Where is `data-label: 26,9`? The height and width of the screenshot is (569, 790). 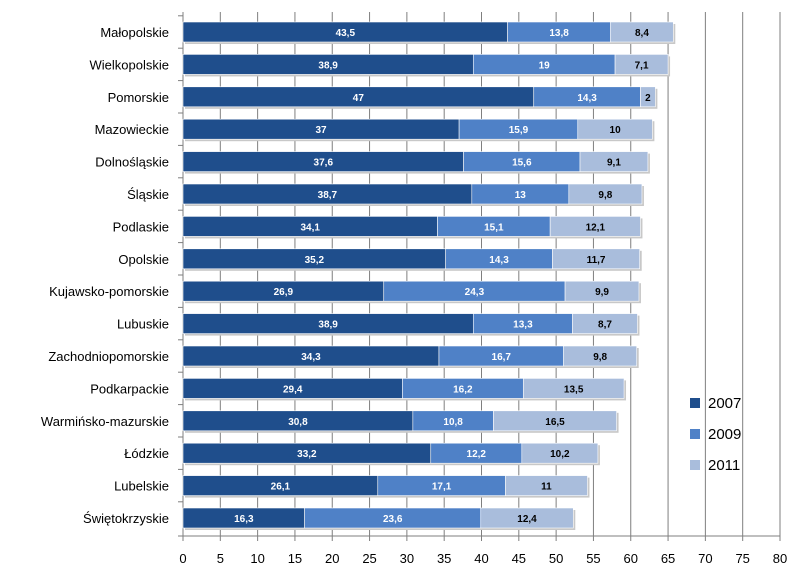 data-label: 26,9 is located at coordinates (284, 292).